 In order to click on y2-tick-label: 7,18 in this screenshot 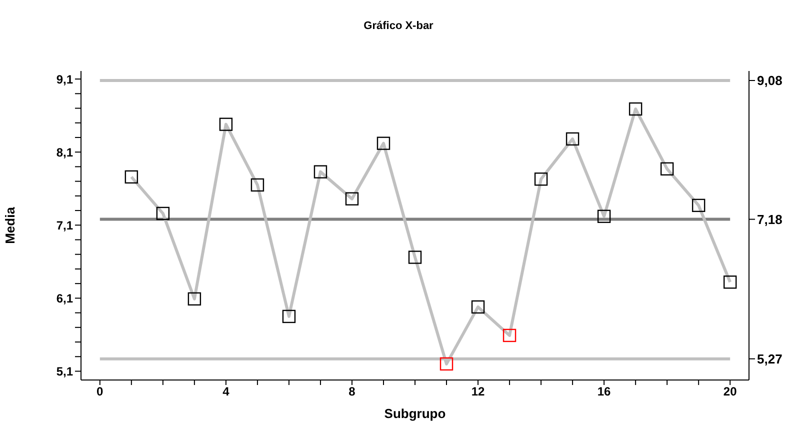, I will do `click(769, 219)`.